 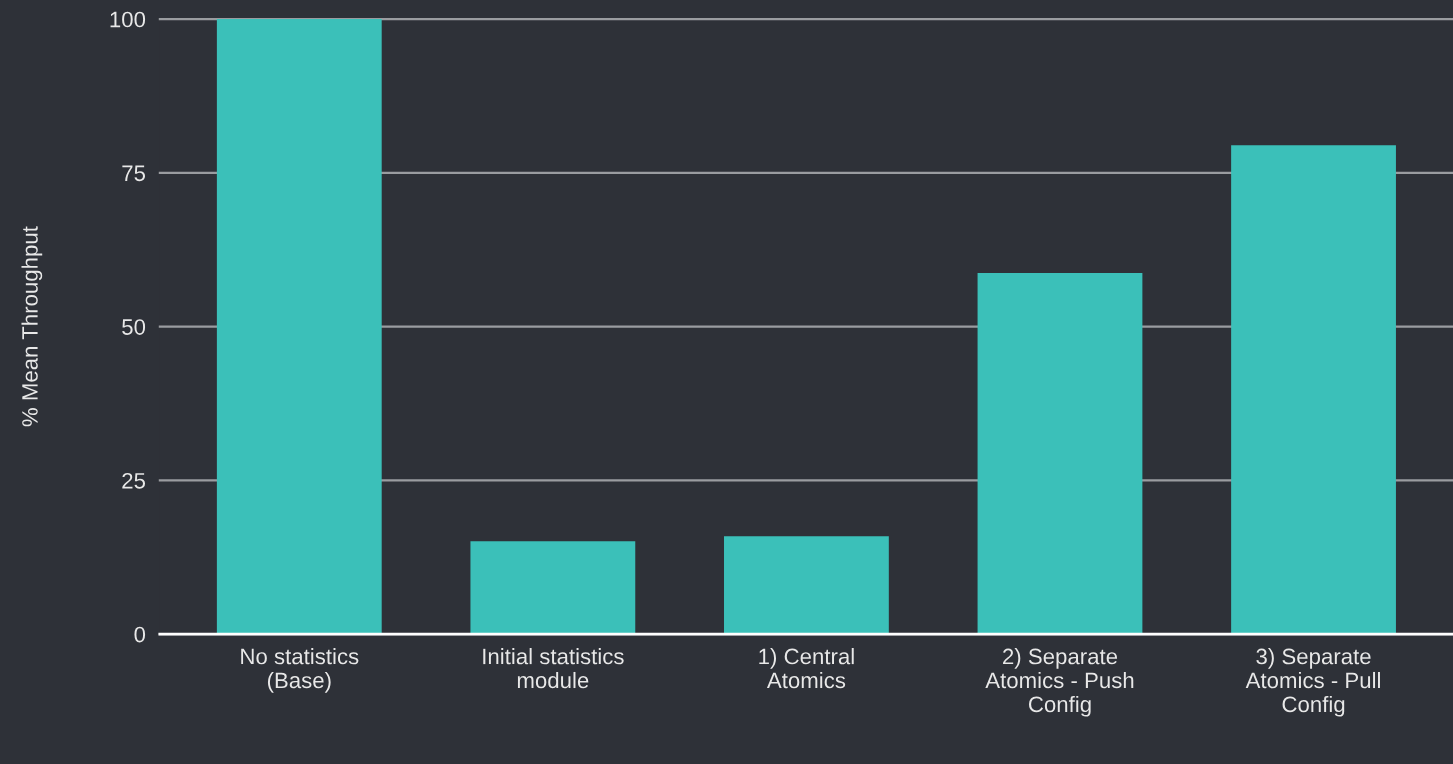 I want to click on y-tick-label: 0, so click(x=140, y=634).